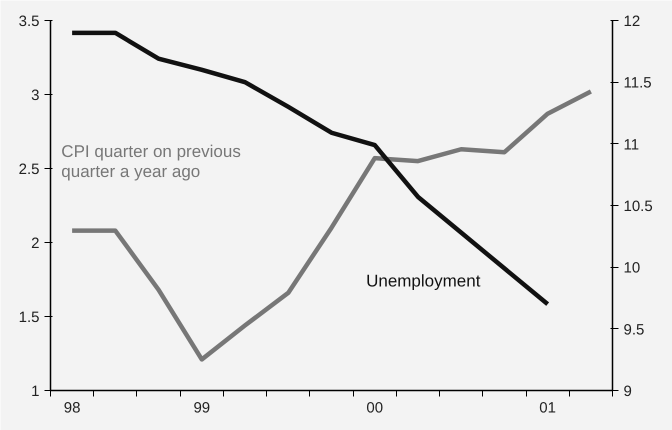 The image size is (672, 430). I want to click on y-tick-label: 1.5, so click(29, 317).